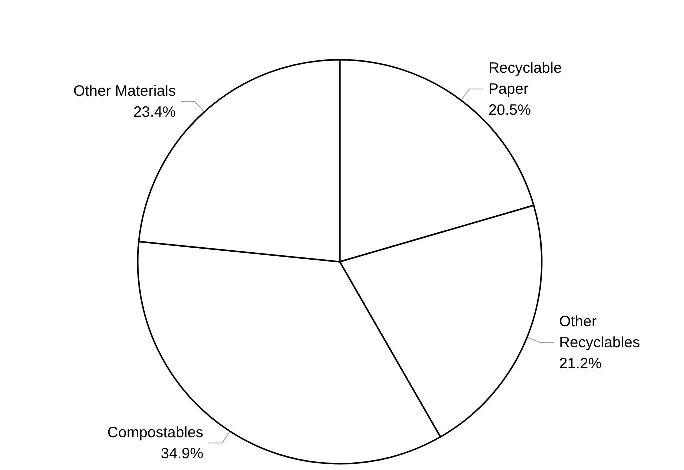 This screenshot has height=470, width=684. What do you see at coordinates (125, 91) in the screenshot?
I see `slice-label: Other Materials` at bounding box center [125, 91].